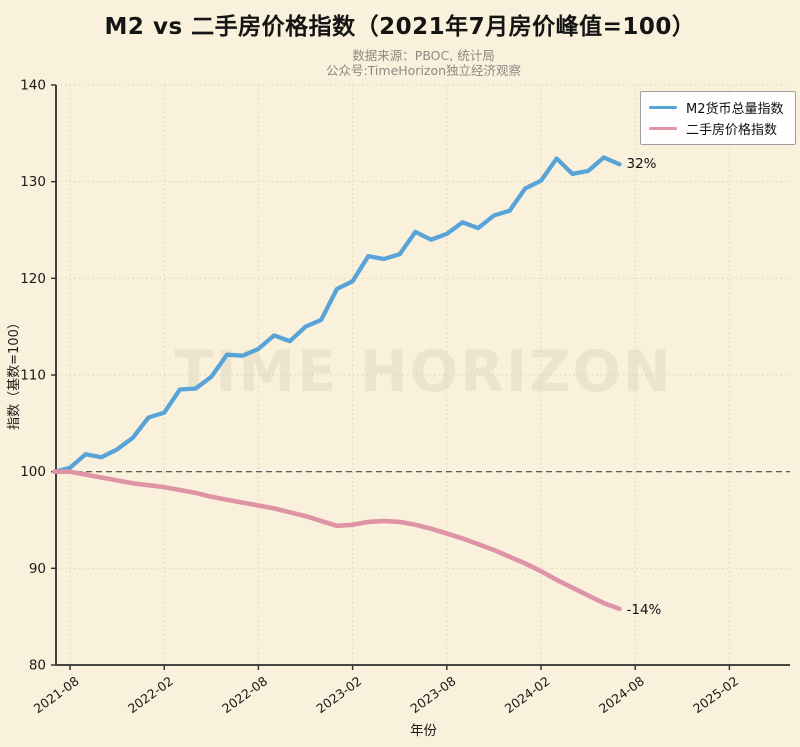 This screenshot has width=800, height=747. What do you see at coordinates (527, 694) in the screenshot?
I see `svg-text: 2024-02` at bounding box center [527, 694].